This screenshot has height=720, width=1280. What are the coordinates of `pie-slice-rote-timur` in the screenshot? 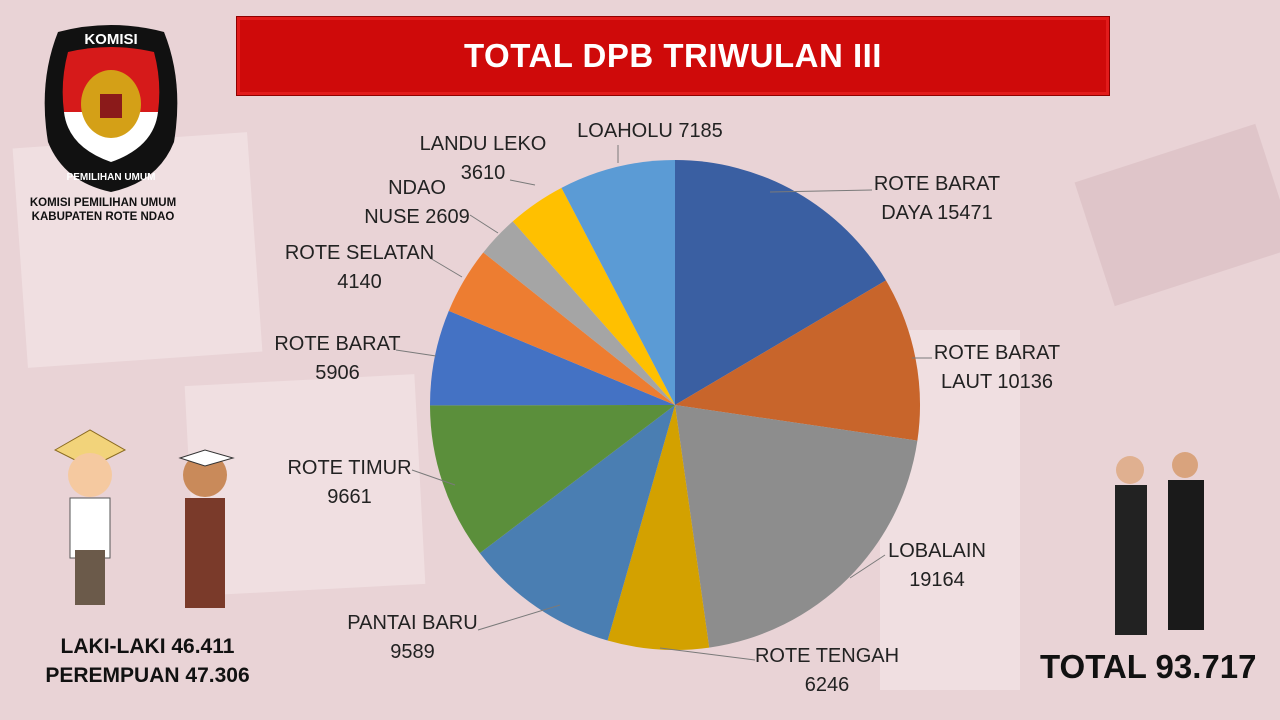 It's located at (552, 479).